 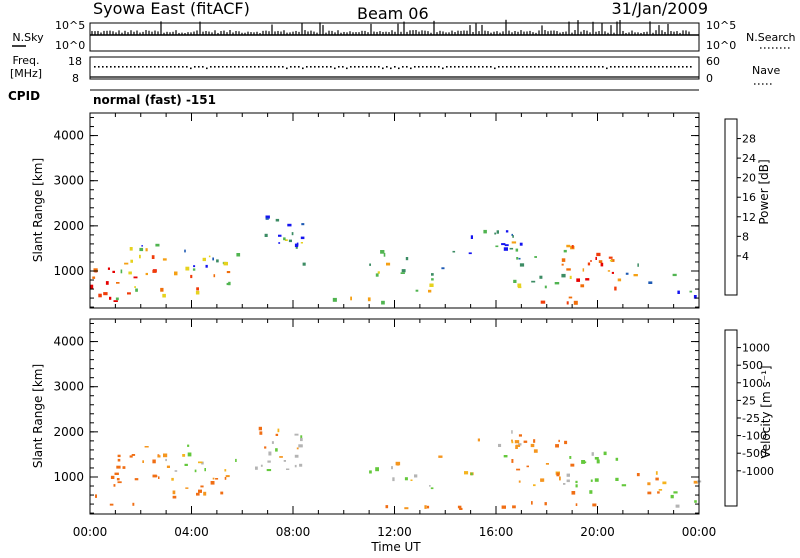 What do you see at coordinates (751, 418) in the screenshot?
I see `colorbar-tick-label: -25` at bounding box center [751, 418].